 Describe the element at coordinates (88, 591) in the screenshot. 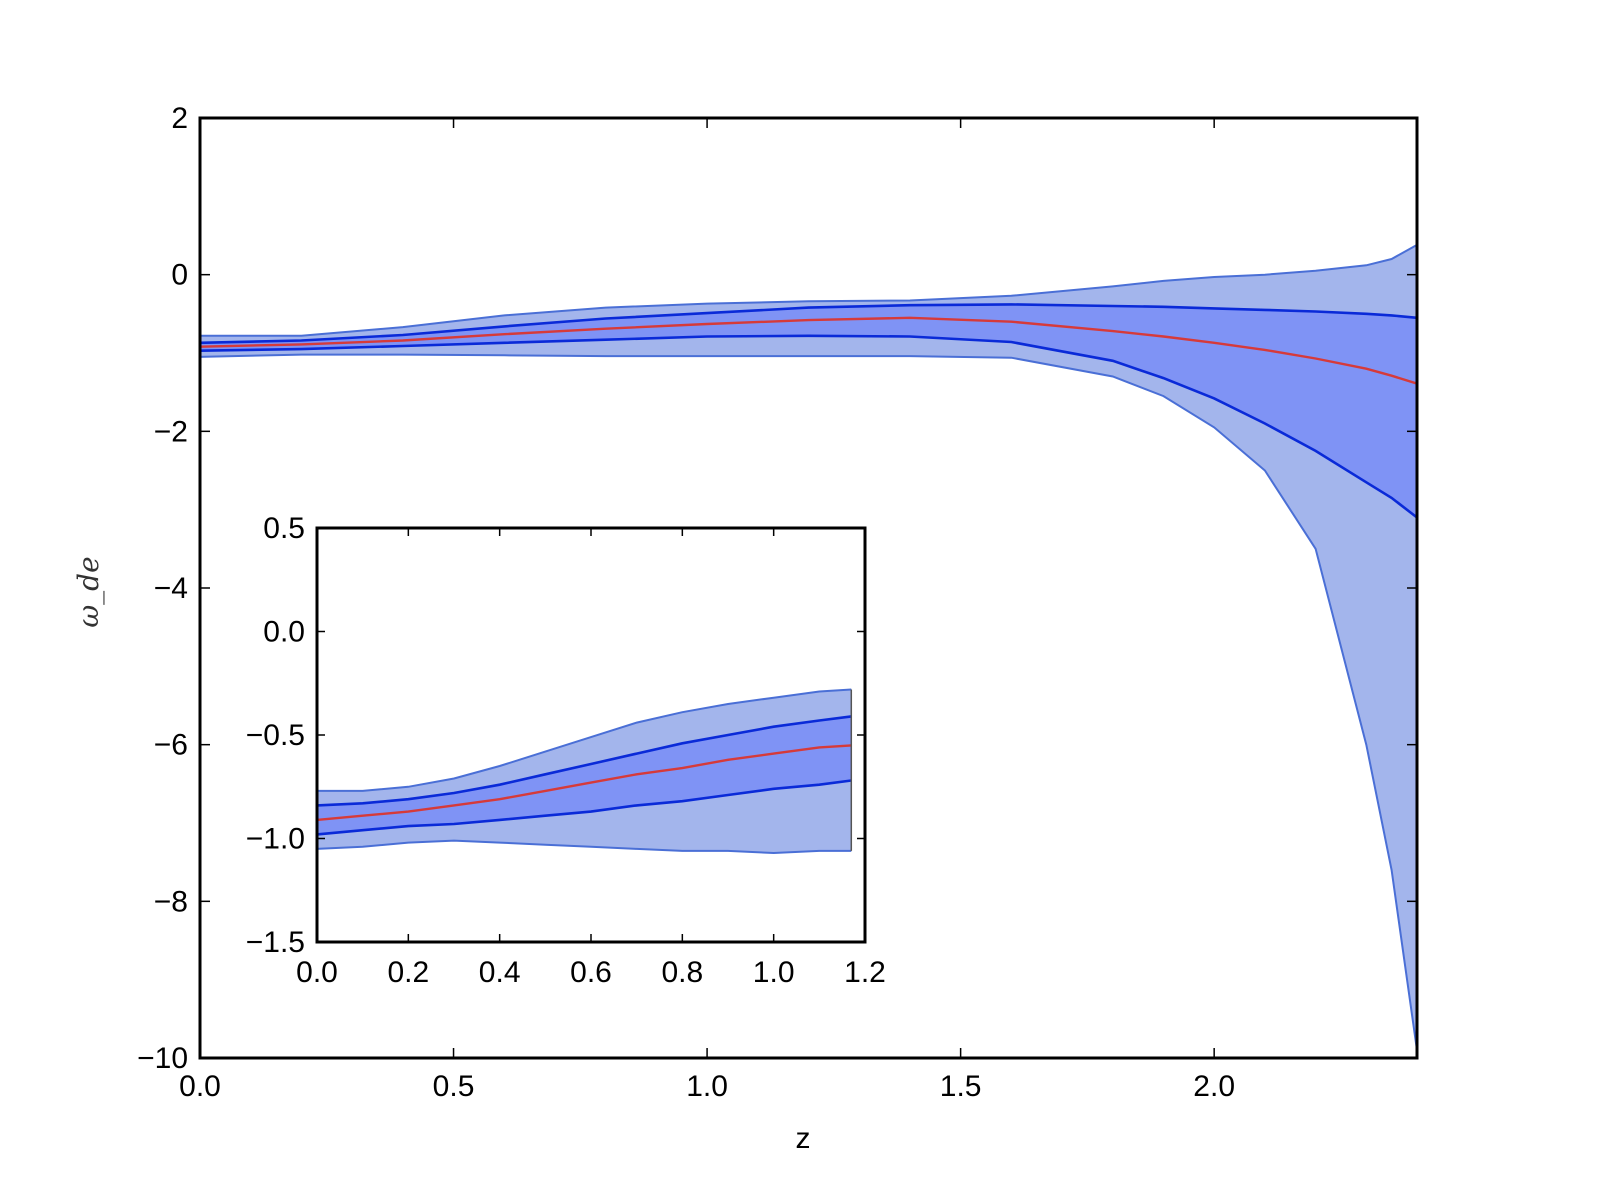

I see `y-axis-title: ω_de` at that location.